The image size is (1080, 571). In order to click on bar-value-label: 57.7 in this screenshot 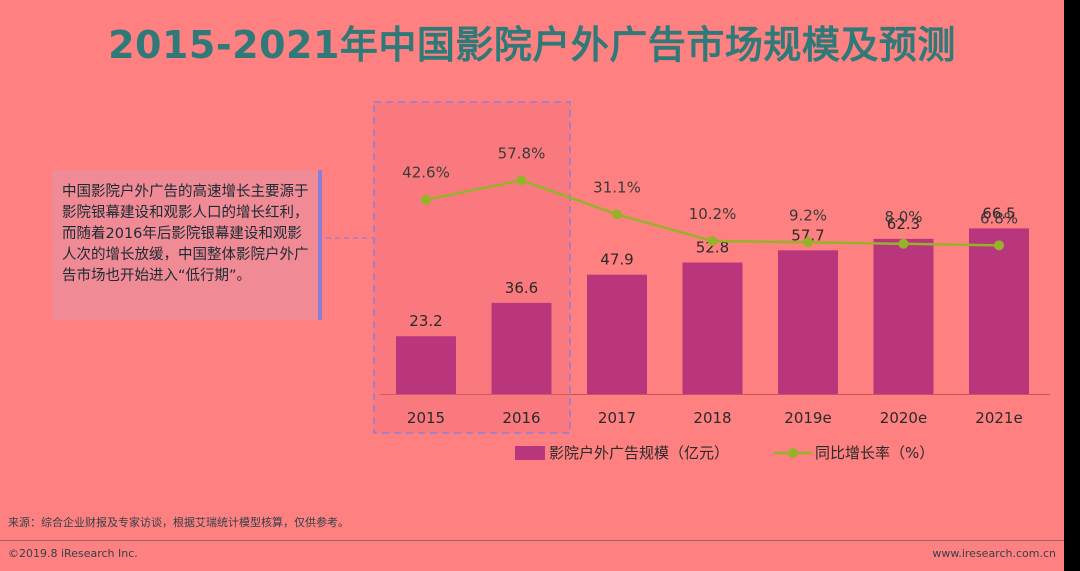, I will do `click(807, 235)`.